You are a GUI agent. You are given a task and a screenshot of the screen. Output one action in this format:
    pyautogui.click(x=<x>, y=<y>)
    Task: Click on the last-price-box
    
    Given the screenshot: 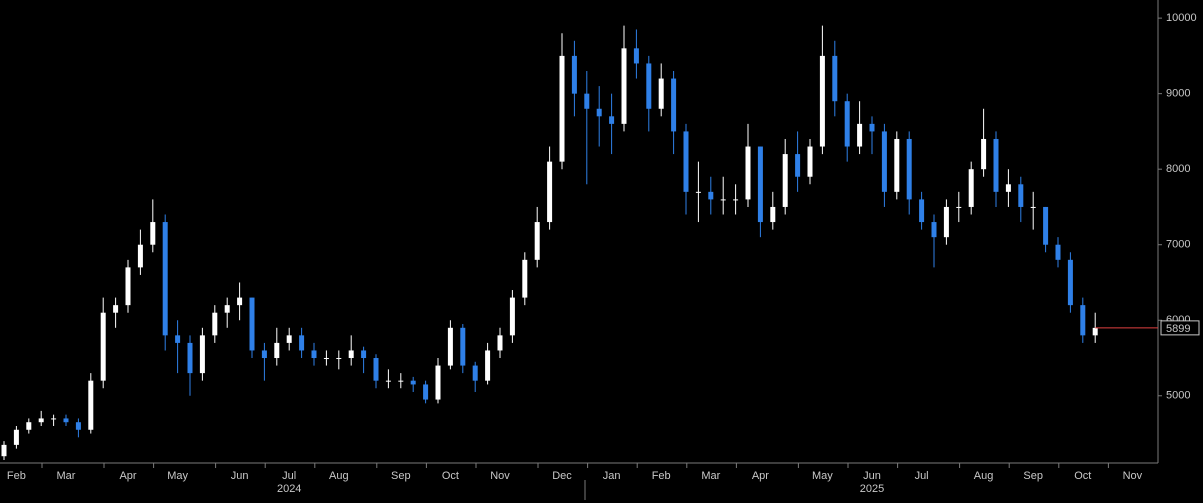 What is the action you would take?
    pyautogui.click(x=1180, y=328)
    